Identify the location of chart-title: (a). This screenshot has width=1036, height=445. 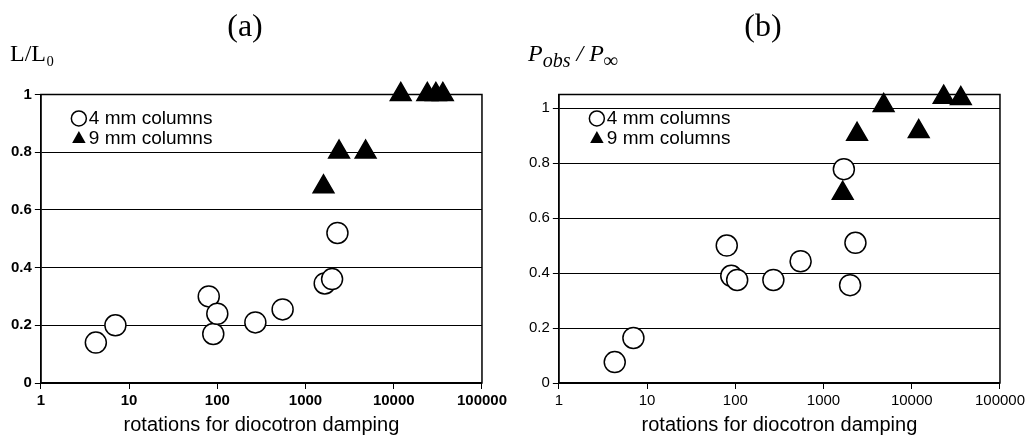
(245, 24).